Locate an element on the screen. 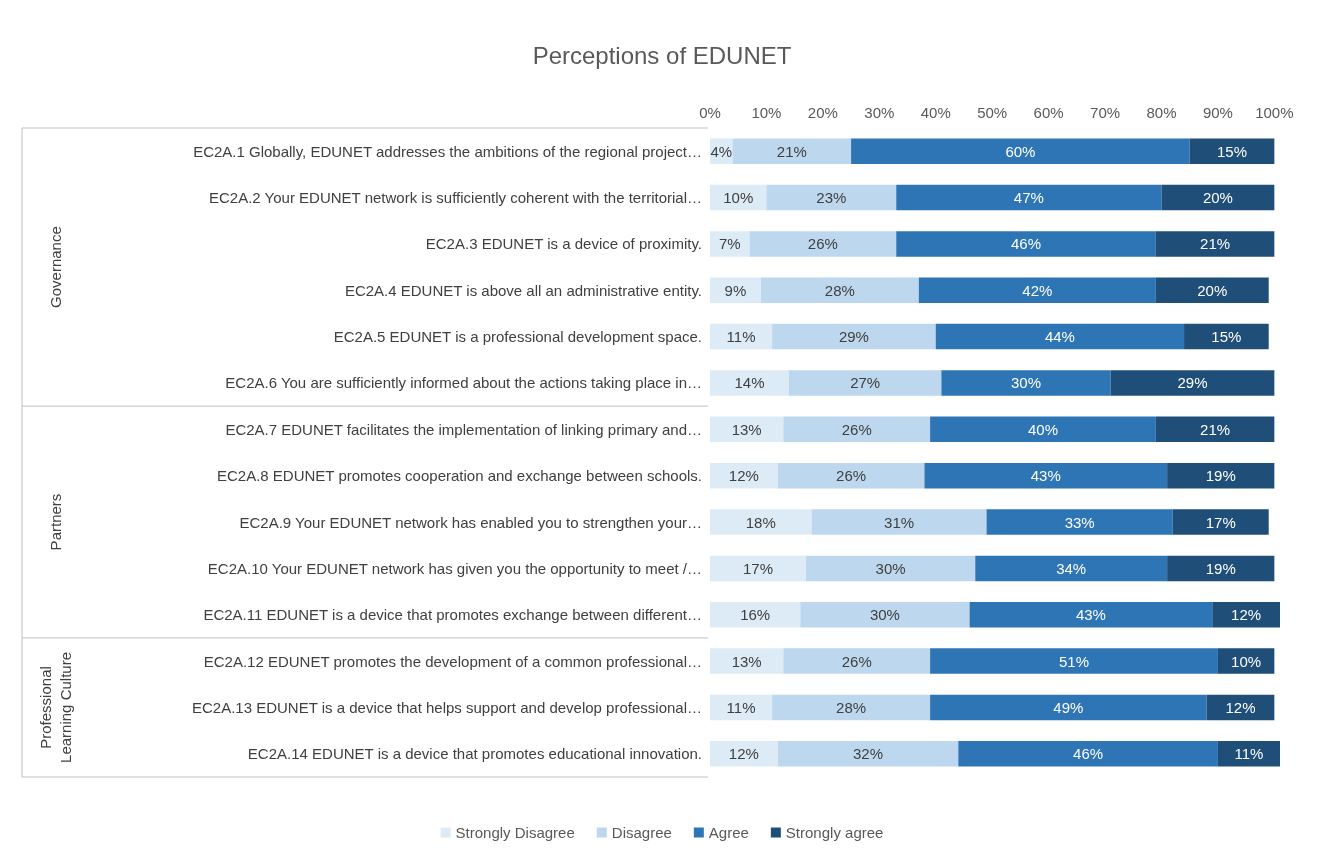  data-label: 7% is located at coordinates (729, 244).